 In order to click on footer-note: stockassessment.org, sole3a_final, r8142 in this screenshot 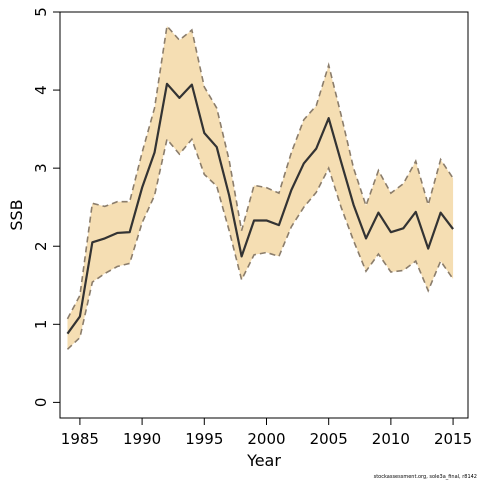, I will do `click(425, 477)`.